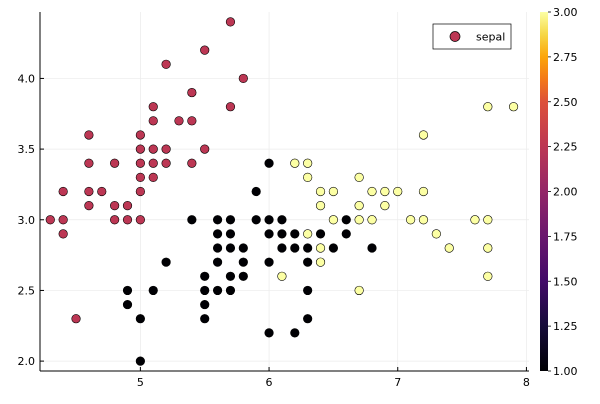 This screenshot has width=600, height=404. Describe the element at coordinates (455, 36) in the screenshot. I see `legend-marker` at that location.